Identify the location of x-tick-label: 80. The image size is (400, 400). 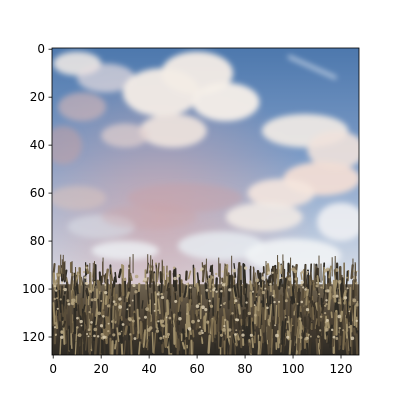
(244, 369).